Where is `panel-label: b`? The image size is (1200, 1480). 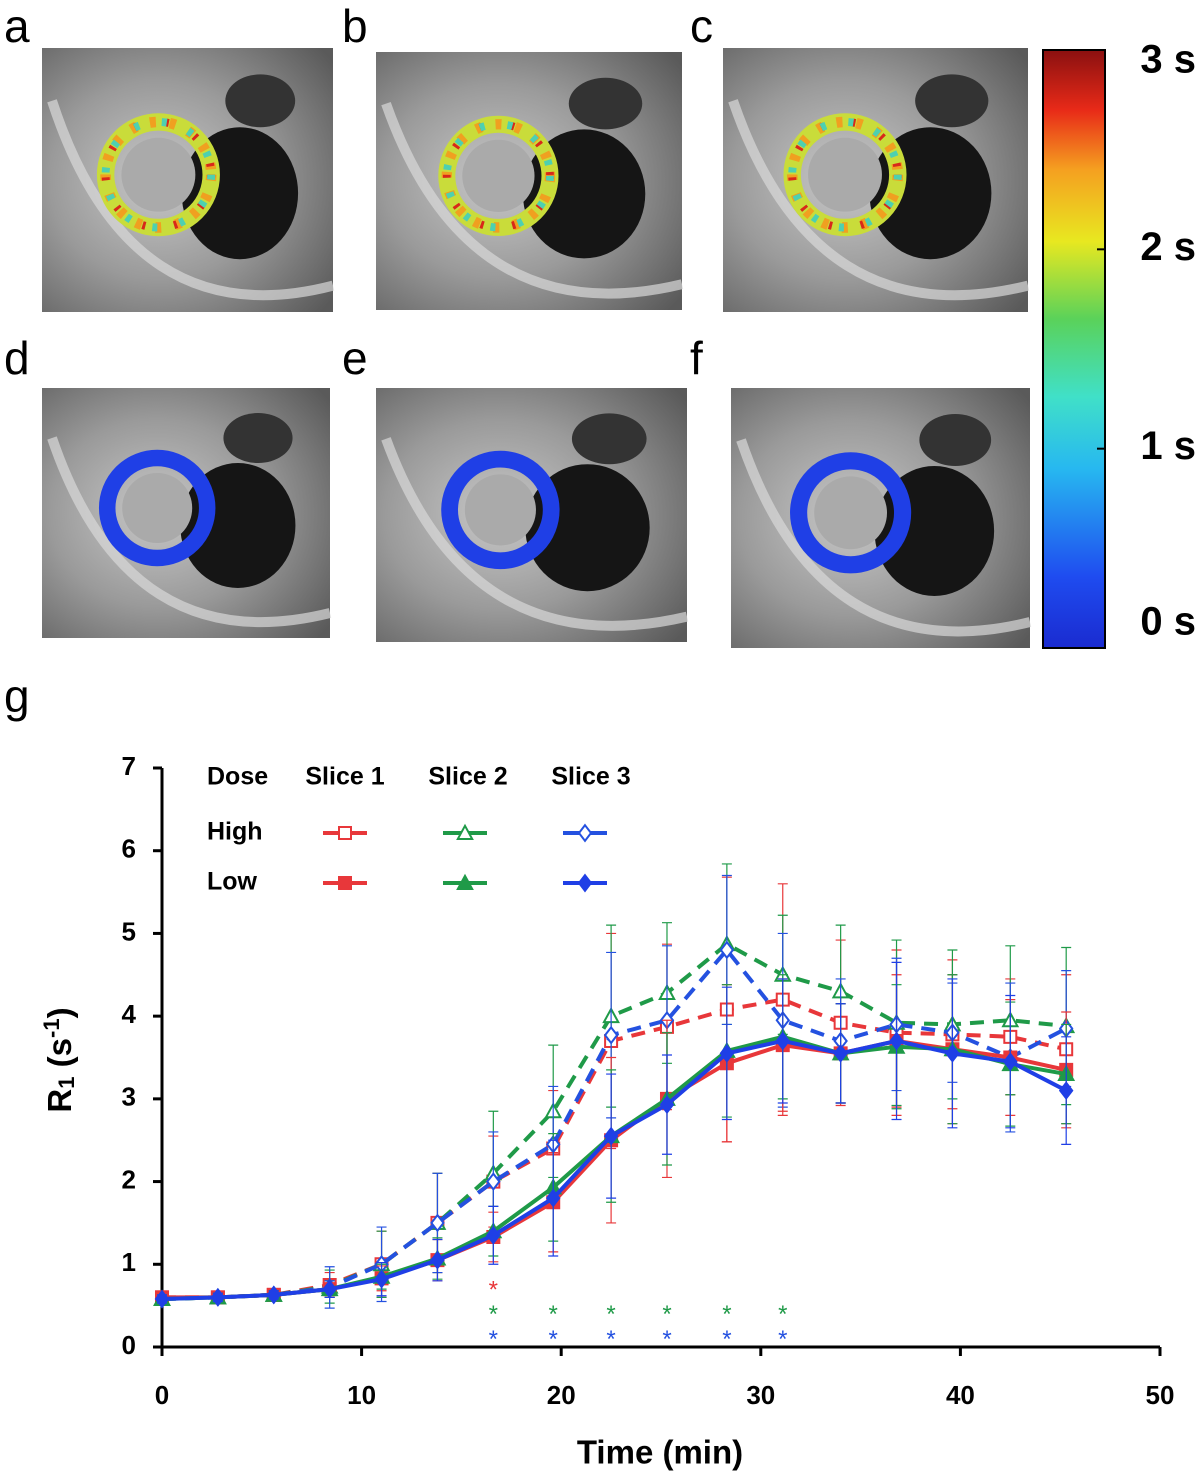
panel-label: b is located at coordinates (355, 26).